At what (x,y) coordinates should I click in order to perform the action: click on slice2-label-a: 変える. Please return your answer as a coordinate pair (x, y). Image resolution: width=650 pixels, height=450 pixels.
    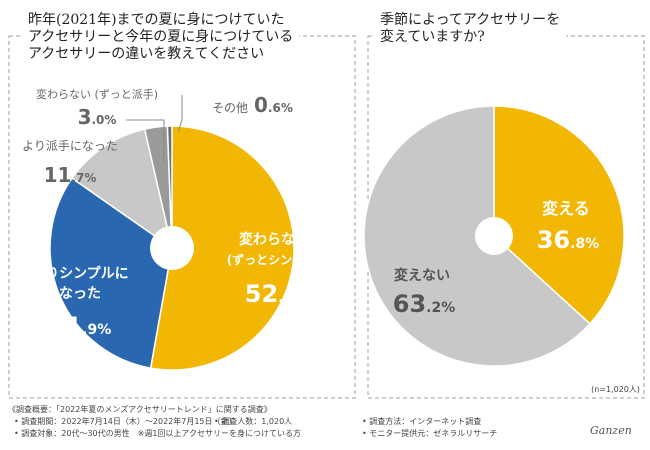
    Looking at the image, I should click on (566, 208).